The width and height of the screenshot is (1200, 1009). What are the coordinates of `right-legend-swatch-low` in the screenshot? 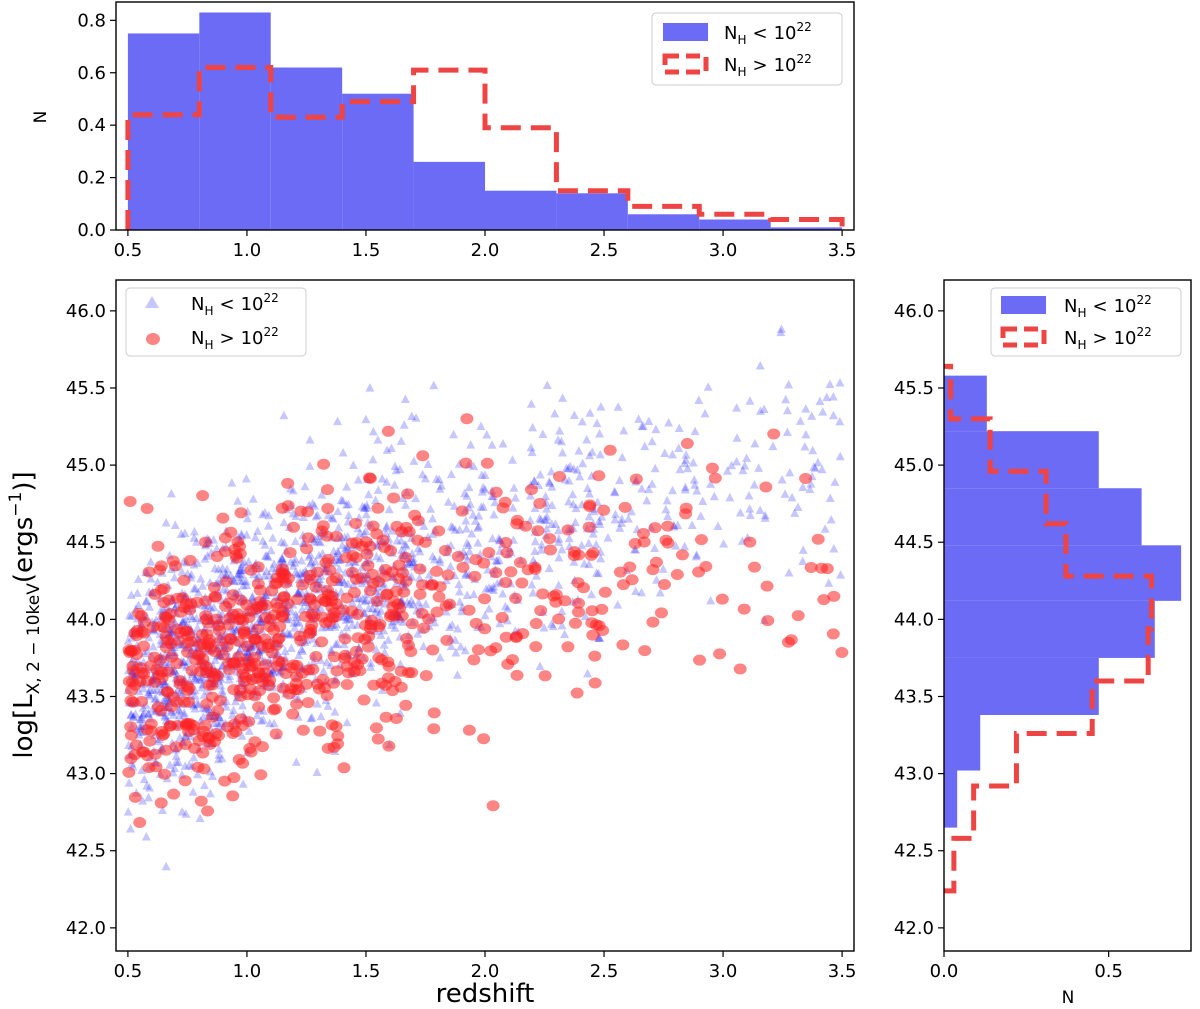 It's located at (1023, 305).